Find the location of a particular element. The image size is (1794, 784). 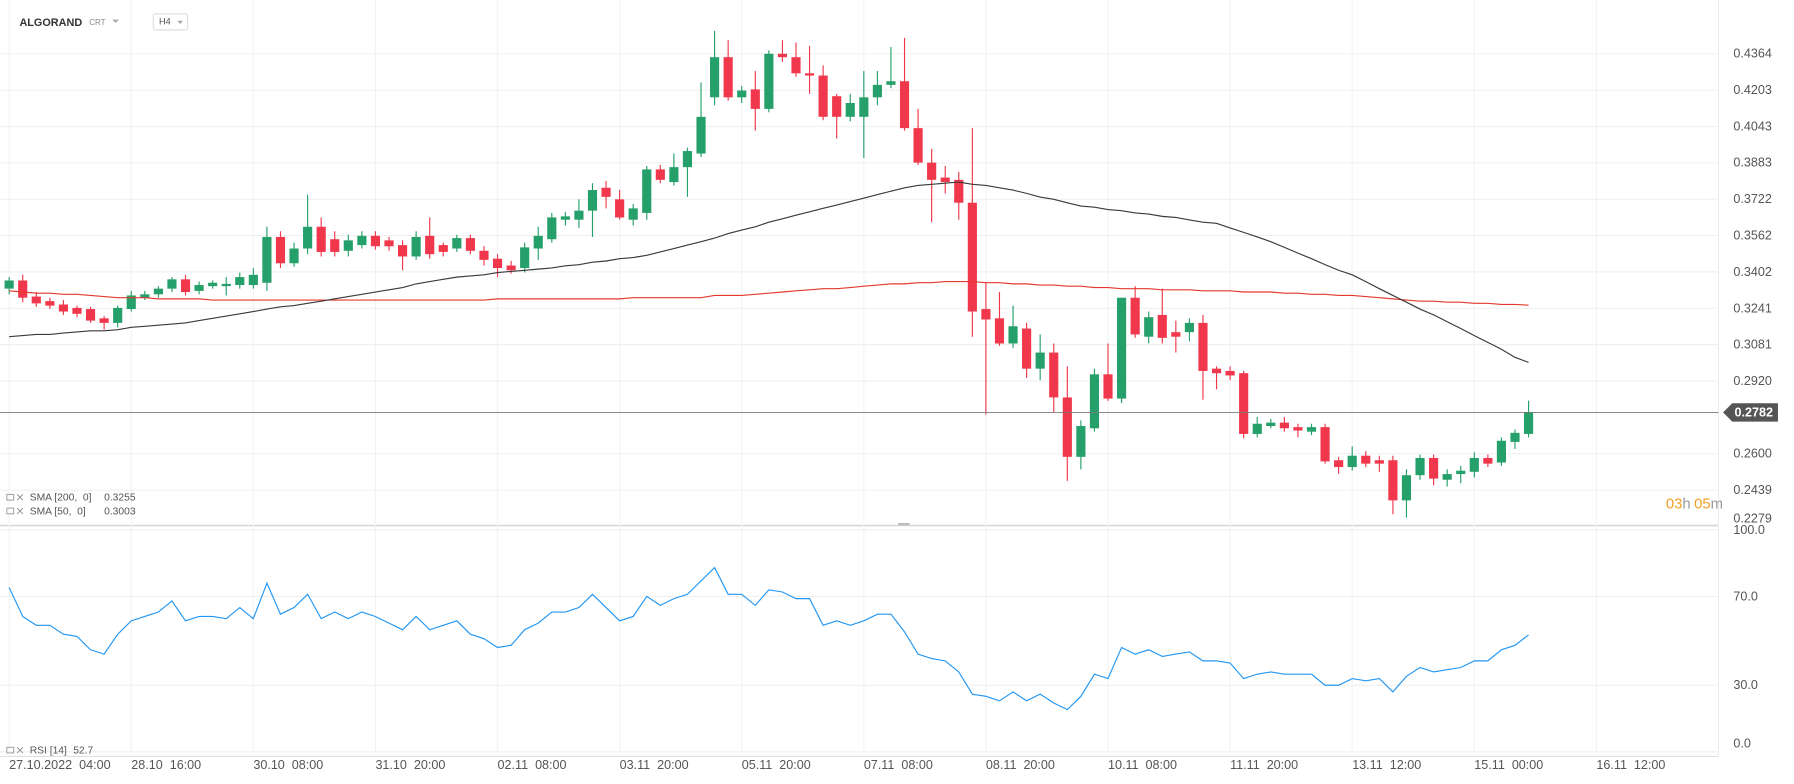

type-caret is located at coordinates (115, 21).